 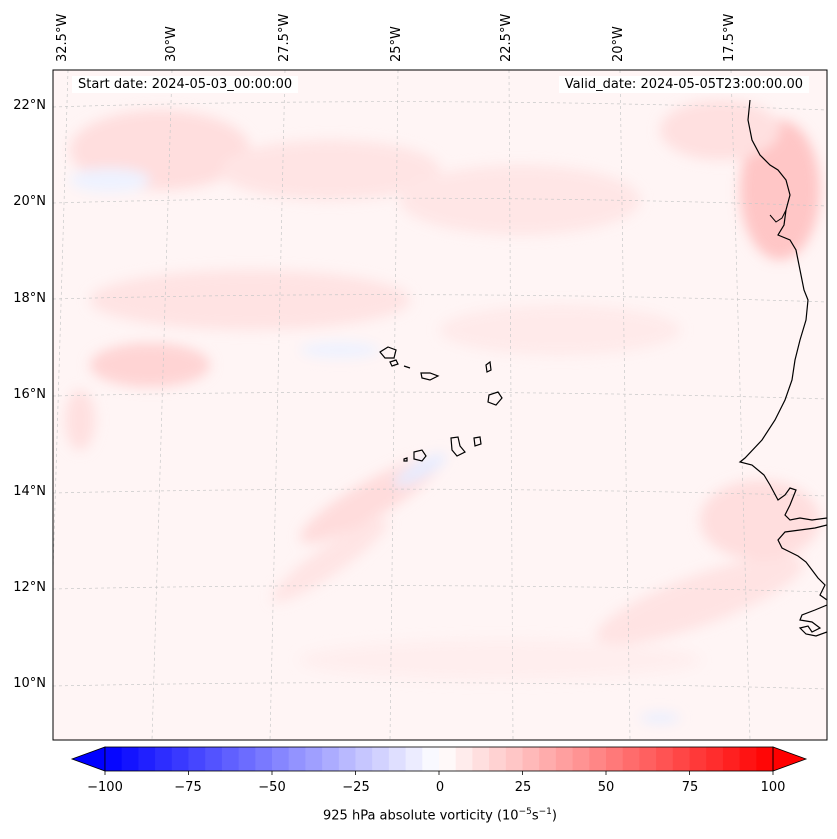 What do you see at coordinates (29, 587) in the screenshot?
I see `lat-label-12n: 12°N` at bounding box center [29, 587].